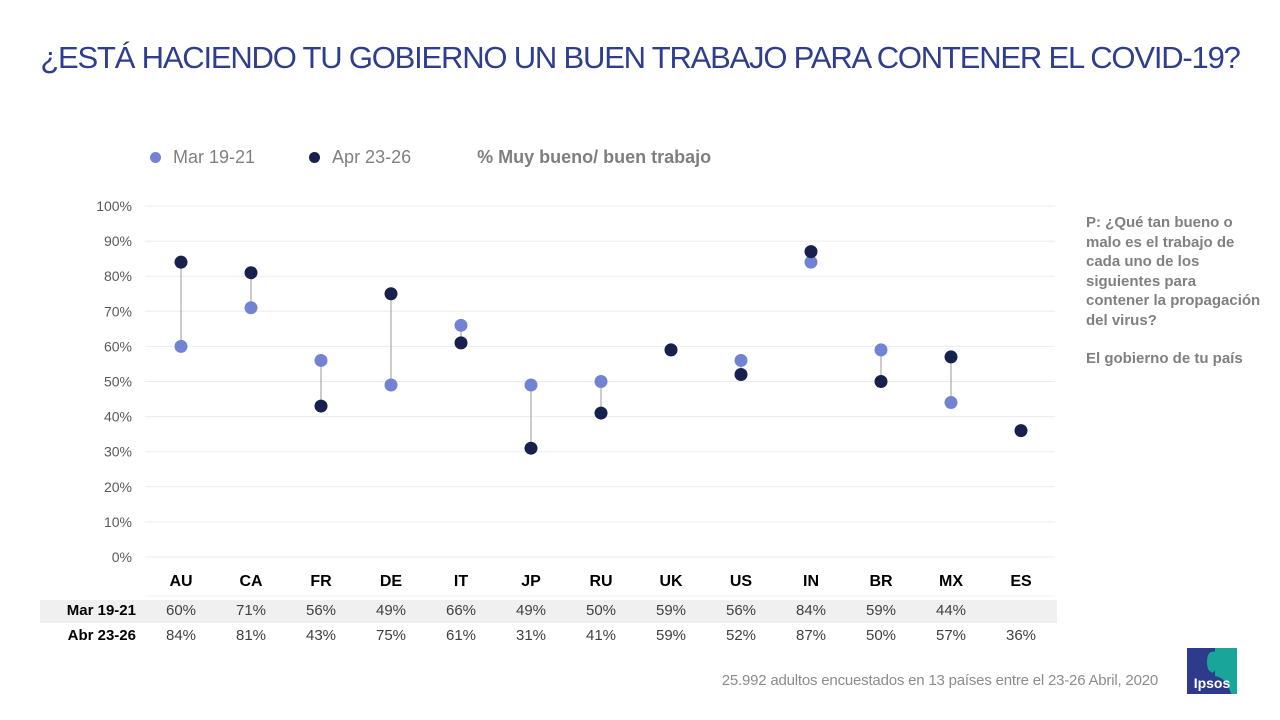  Describe the element at coordinates (881, 581) in the screenshot. I see `x-tick-label: BR` at that location.